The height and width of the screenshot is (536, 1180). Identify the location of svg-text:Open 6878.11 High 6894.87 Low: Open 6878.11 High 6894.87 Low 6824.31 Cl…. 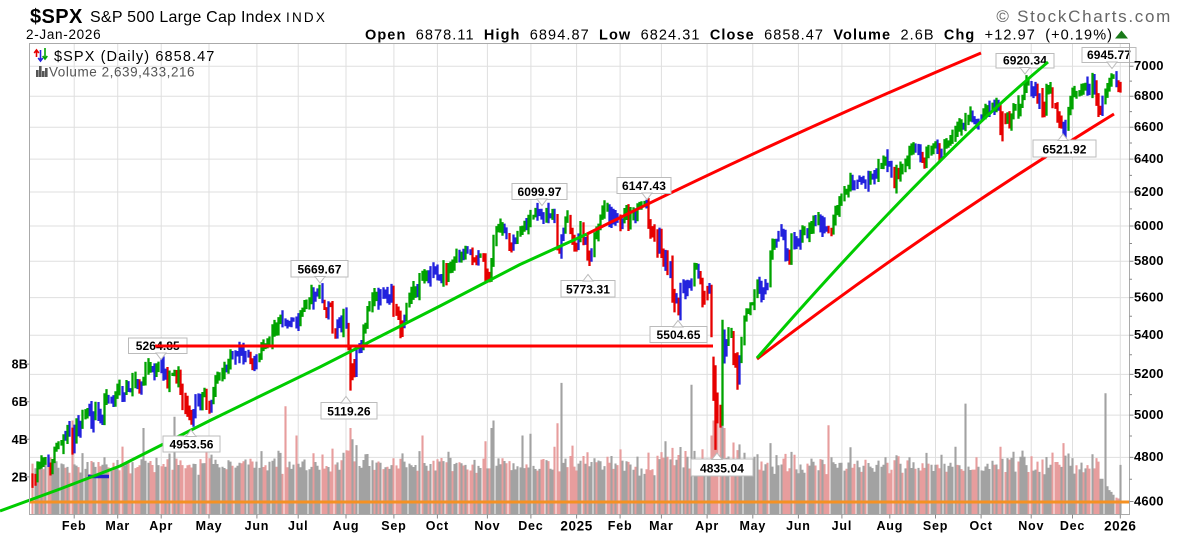
(739, 36).